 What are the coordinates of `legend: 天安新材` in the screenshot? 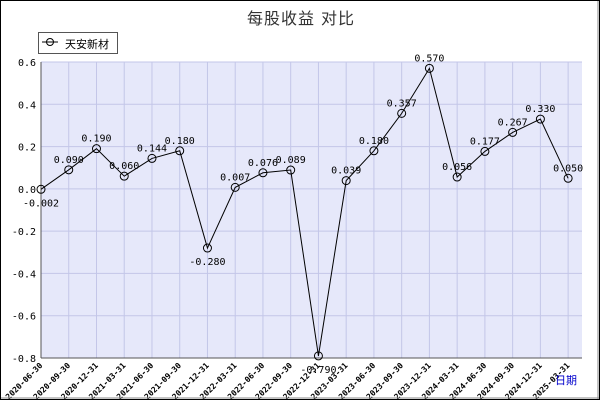 It's located at (78, 43).